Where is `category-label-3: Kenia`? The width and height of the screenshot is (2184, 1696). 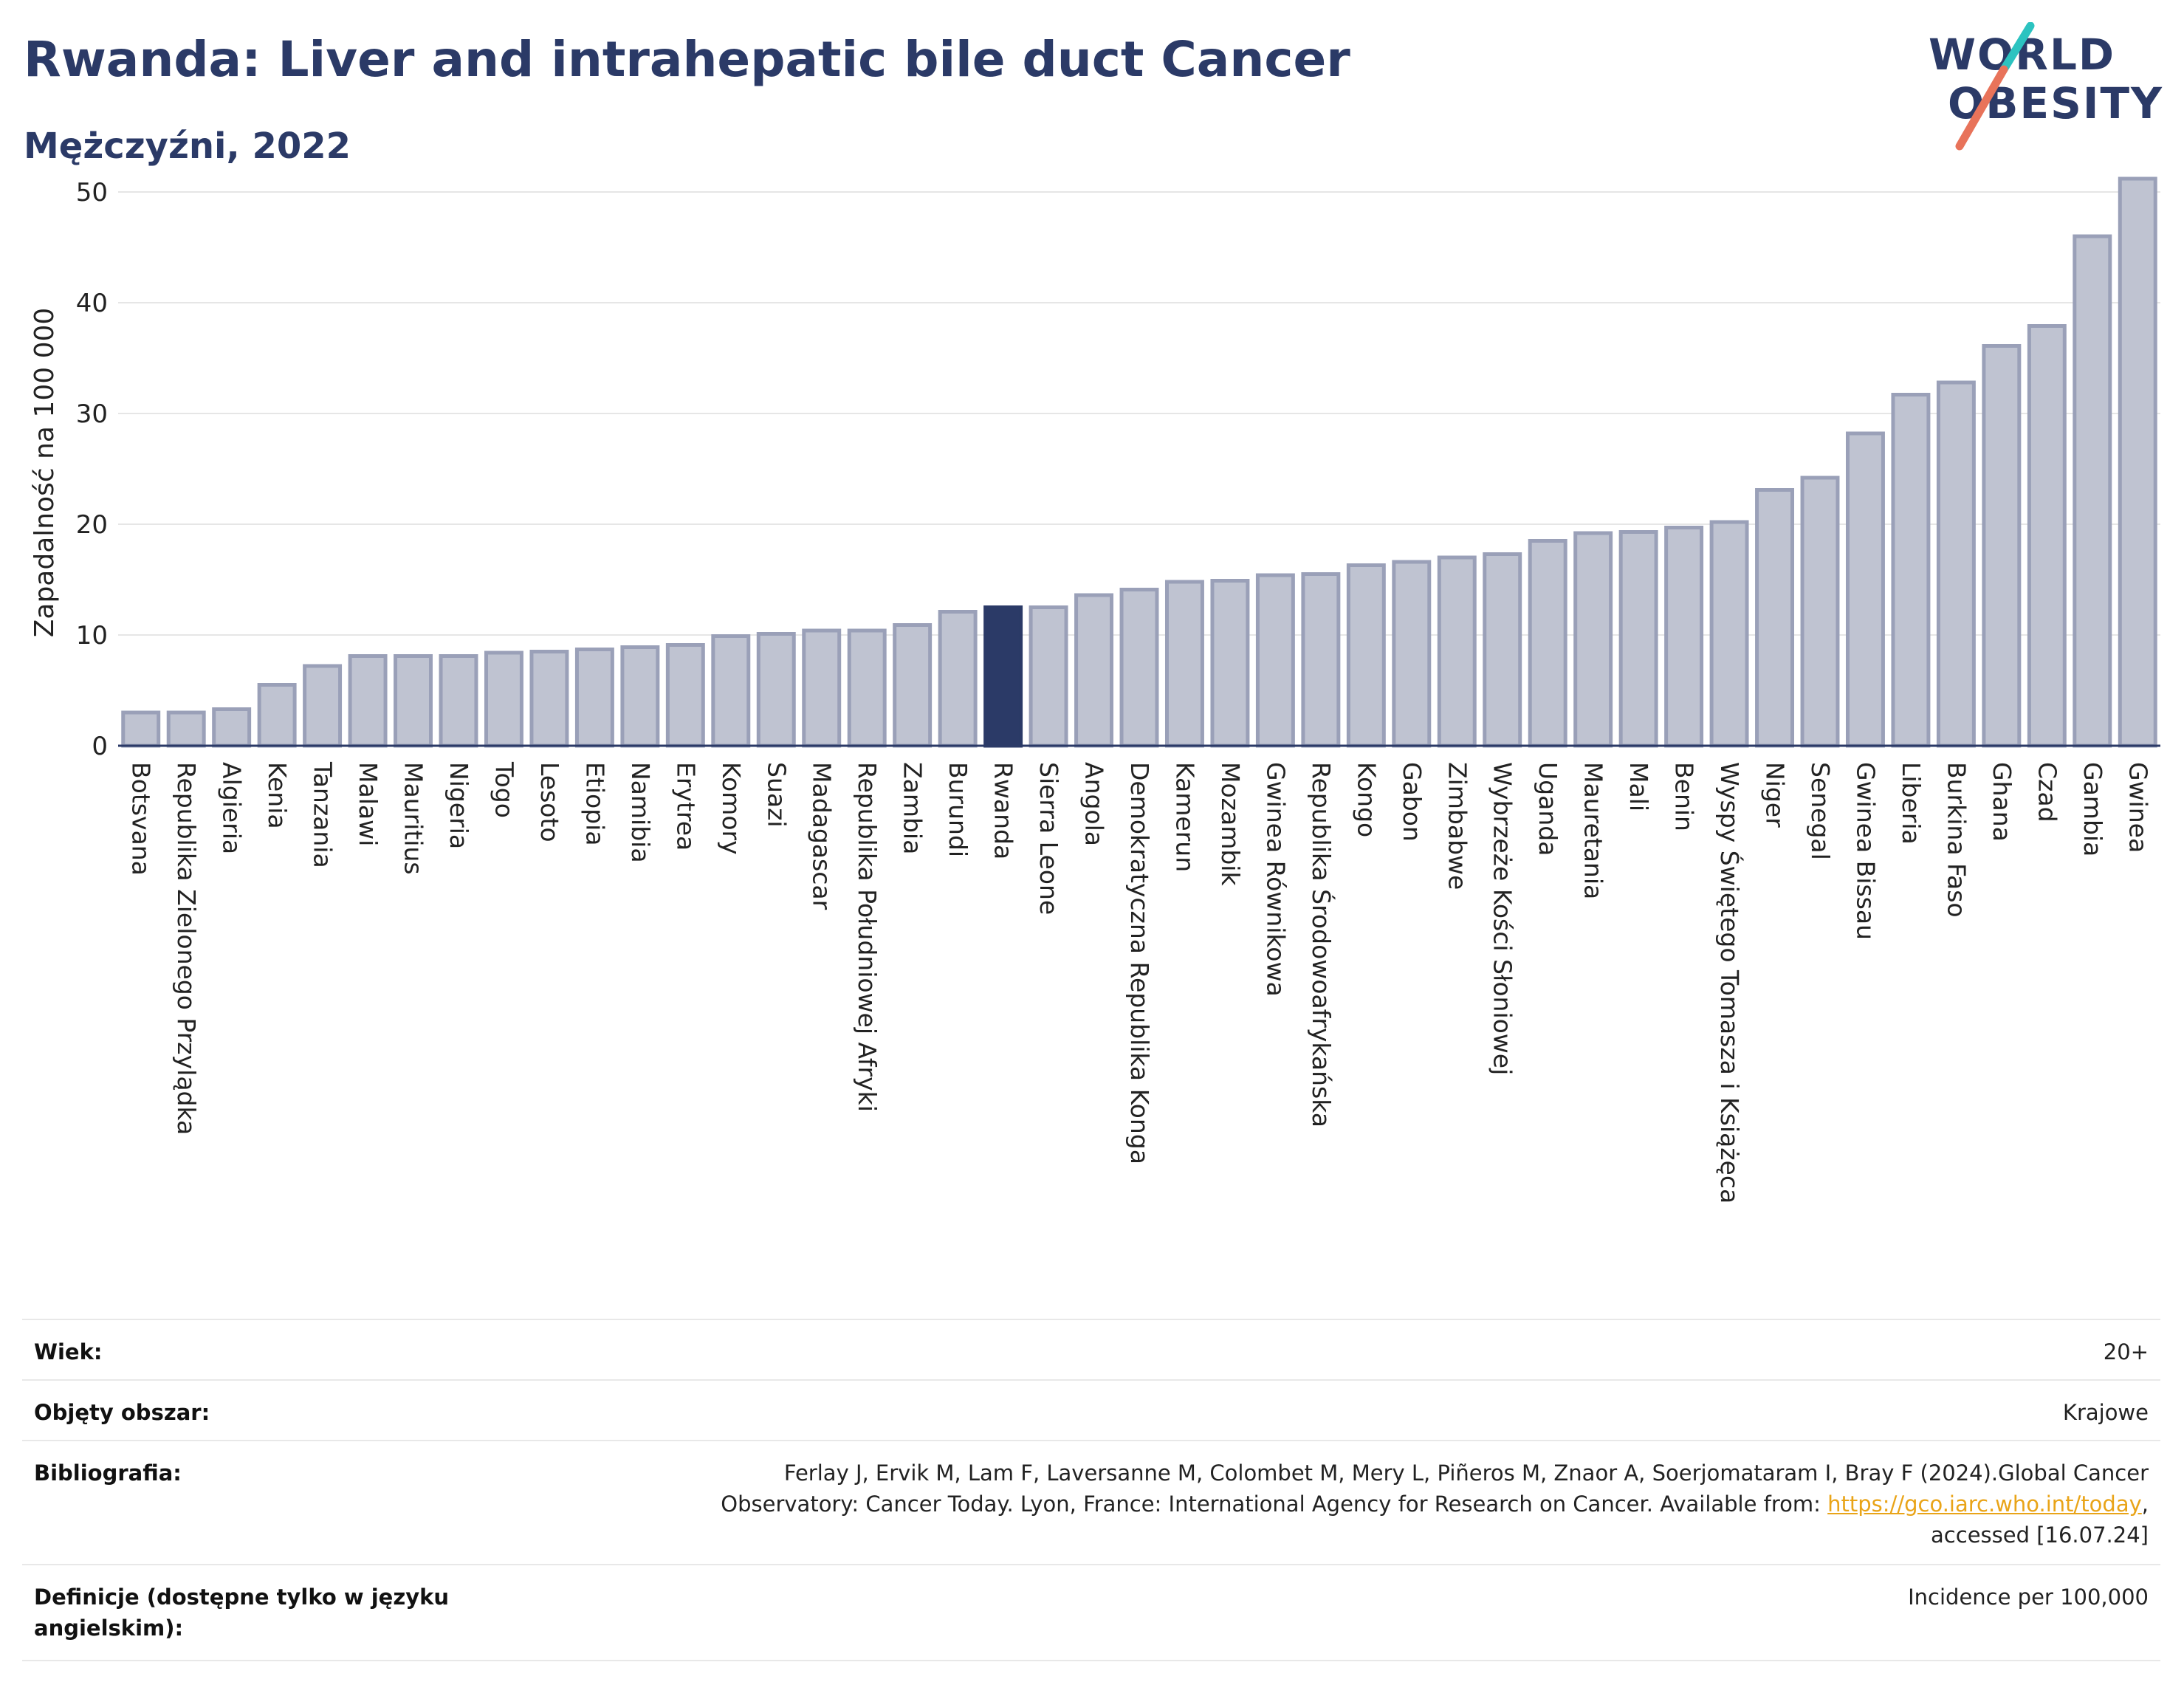
category-label-3: Kenia is located at coordinates (278, 795).